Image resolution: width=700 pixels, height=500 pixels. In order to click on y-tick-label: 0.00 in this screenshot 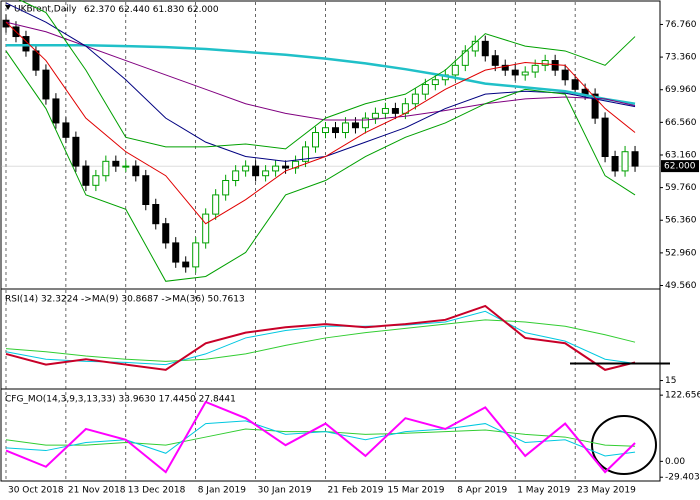, I will do `click(675, 462)`.